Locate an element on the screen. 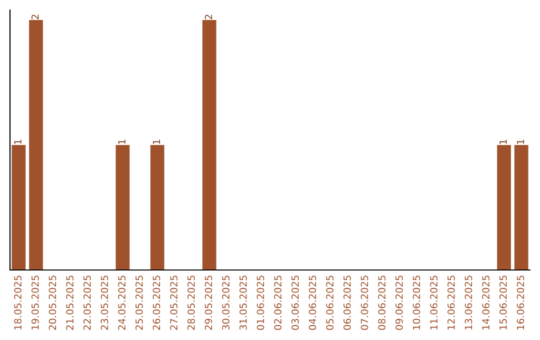 Image resolution: width=540 pixels, height=340 pixels. x-tick-label: 08.06.2025 is located at coordinates (382, 303).